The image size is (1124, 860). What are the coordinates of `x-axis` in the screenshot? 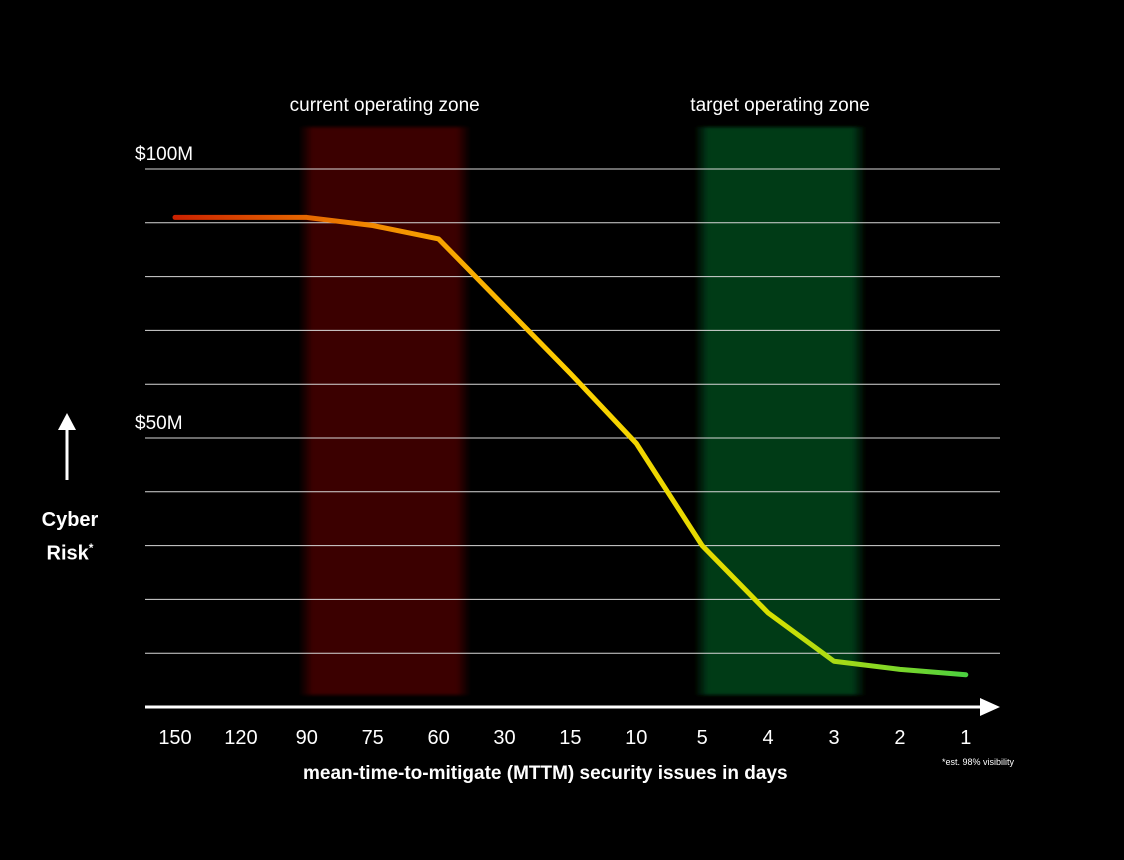 It's located at (572, 707).